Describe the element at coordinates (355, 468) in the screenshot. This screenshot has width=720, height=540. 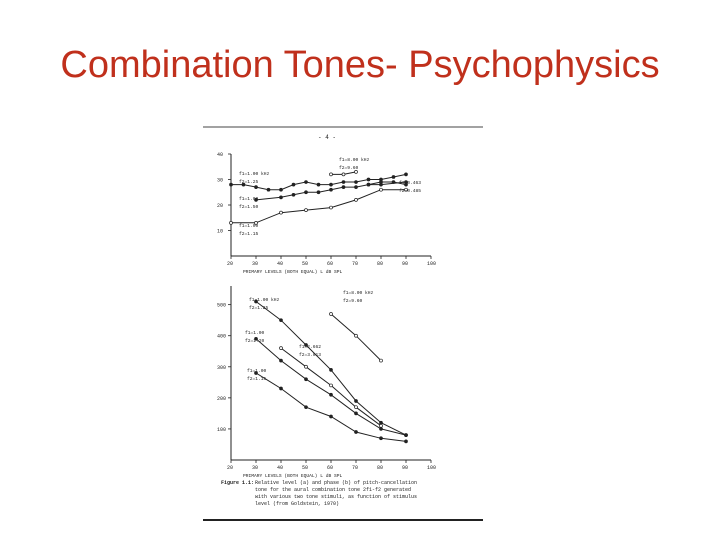
I see `x-tick-label: 70` at that location.